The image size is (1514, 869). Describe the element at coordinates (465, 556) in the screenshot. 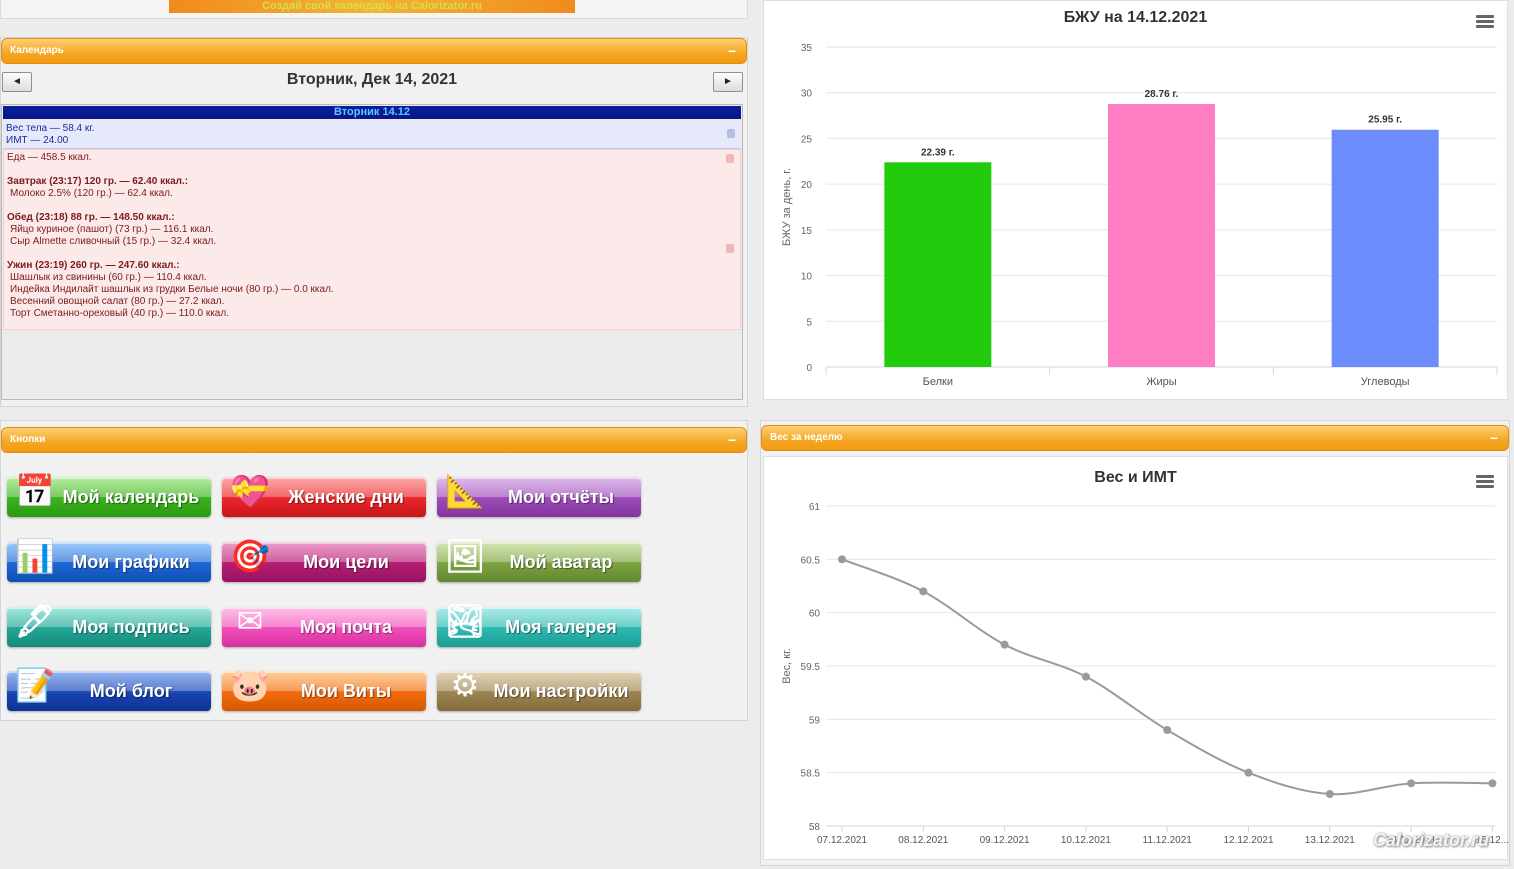

I see `avatar-icon: 🖼` at that location.